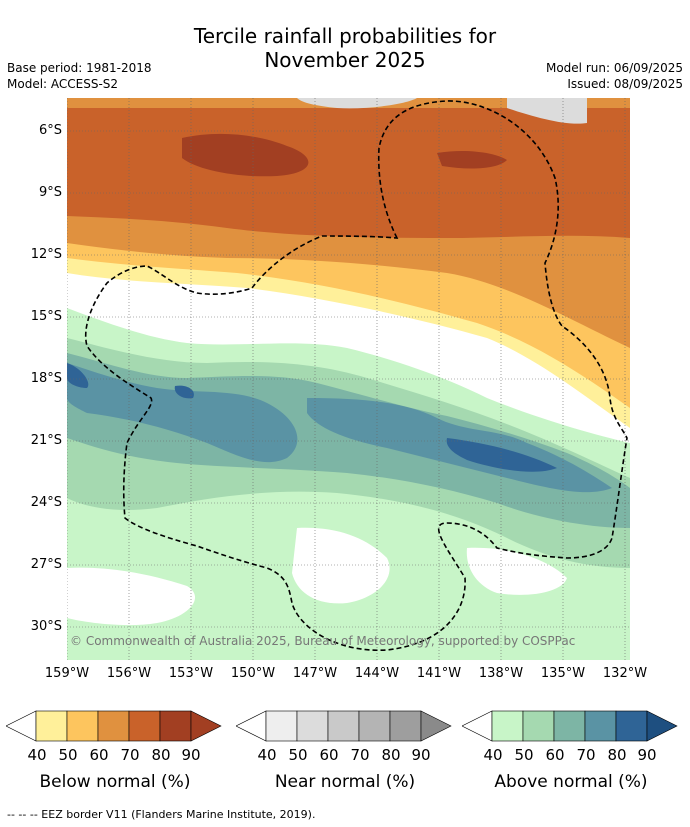 The height and width of the screenshot is (827, 690). Describe the element at coordinates (391, 755) in the screenshot. I see `legend-near-tick: 80` at that location.